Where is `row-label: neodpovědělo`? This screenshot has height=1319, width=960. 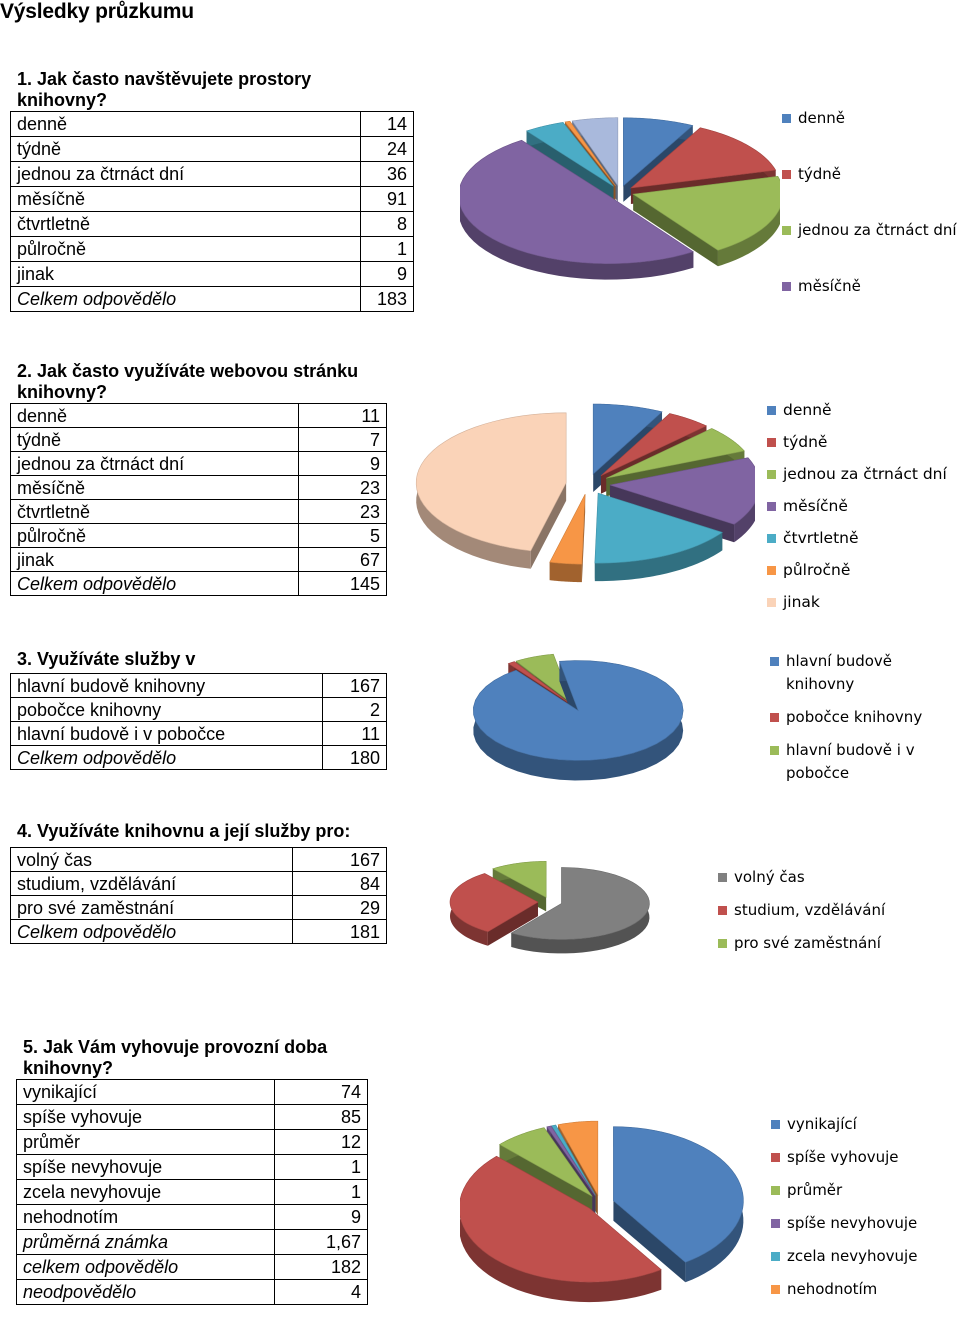
row-label: neodpovědělo is located at coordinates (145, 1292).